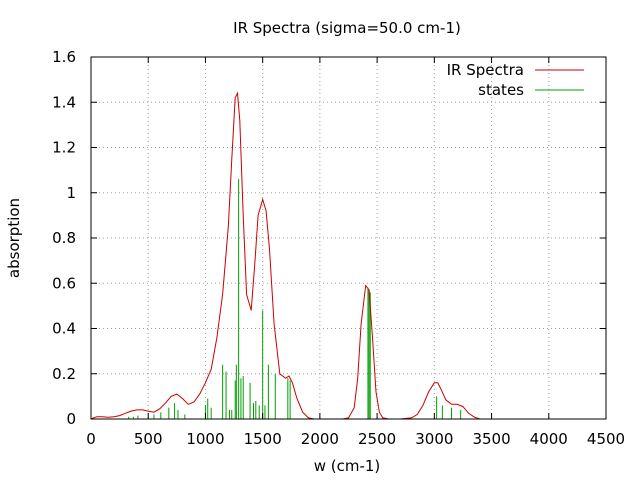 The width and height of the screenshot is (640, 480). What do you see at coordinates (64, 238) in the screenshot?
I see `y-tick-label: 0.8` at bounding box center [64, 238].